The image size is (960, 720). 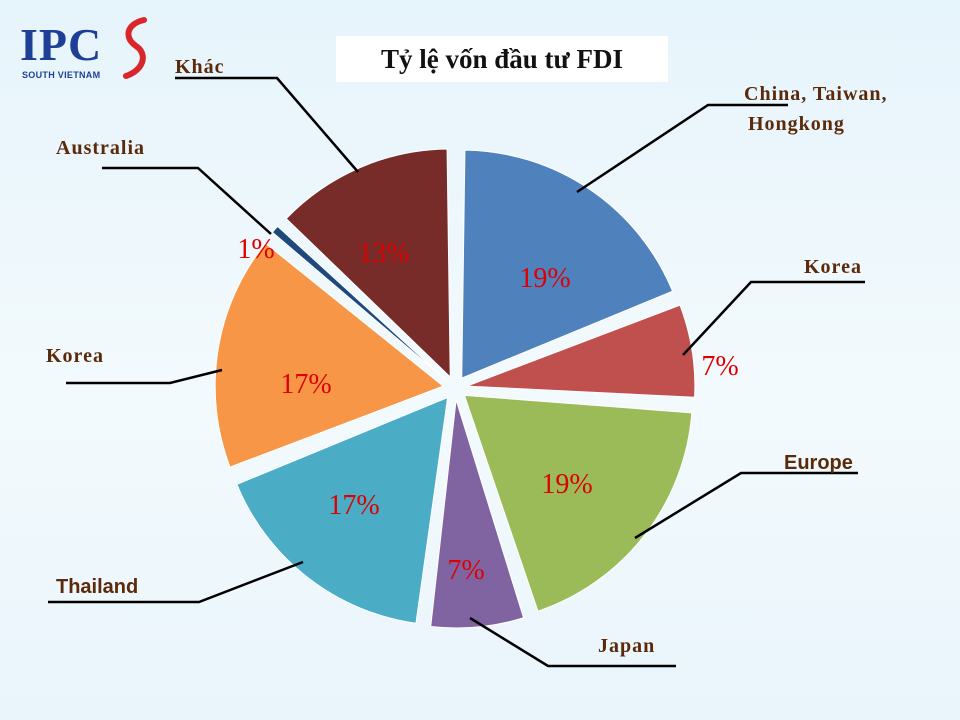 What do you see at coordinates (255, 249) in the screenshot?
I see `percent-label: 1%` at bounding box center [255, 249].